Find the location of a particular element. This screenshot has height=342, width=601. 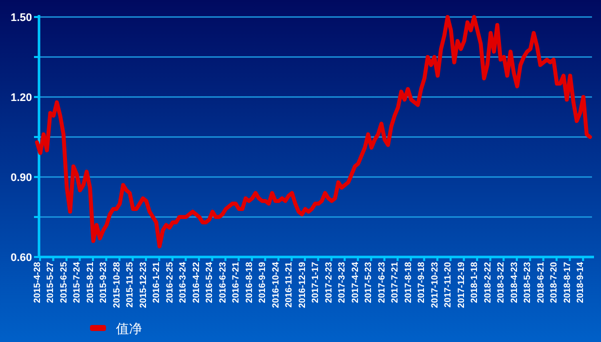

x-tick-label: 2015-12-23 is located at coordinates (143, 285).